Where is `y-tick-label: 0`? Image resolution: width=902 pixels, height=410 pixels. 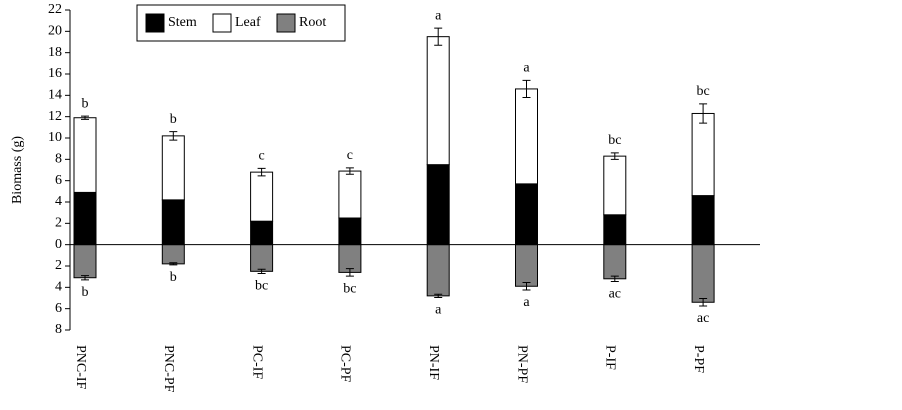 y-tick-label: 0 is located at coordinates (58, 244).